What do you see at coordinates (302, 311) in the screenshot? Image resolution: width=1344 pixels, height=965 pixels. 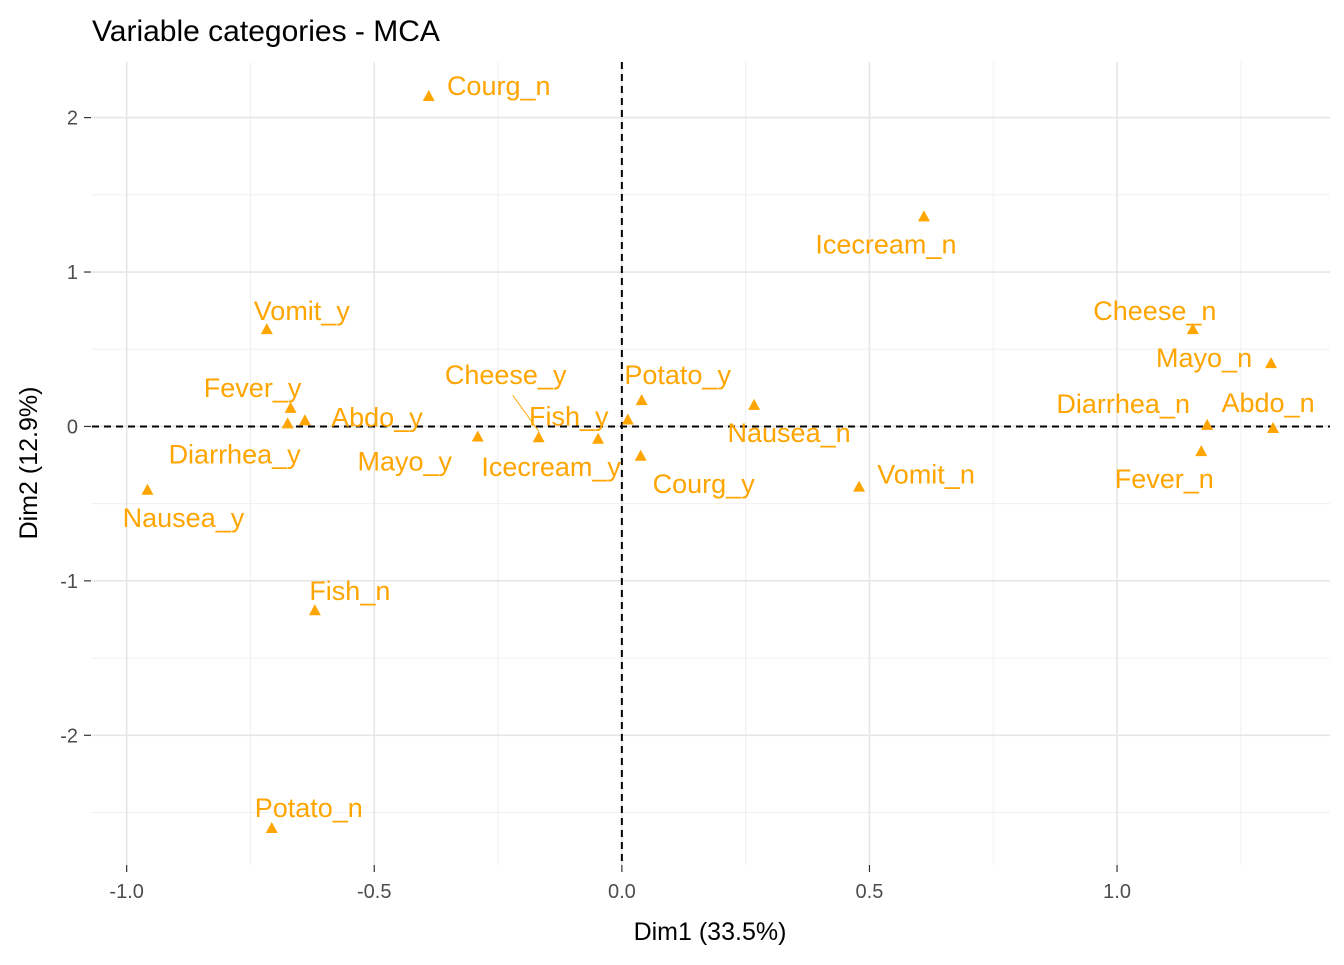 I see `point-label: Vomit_y` at bounding box center [302, 311].